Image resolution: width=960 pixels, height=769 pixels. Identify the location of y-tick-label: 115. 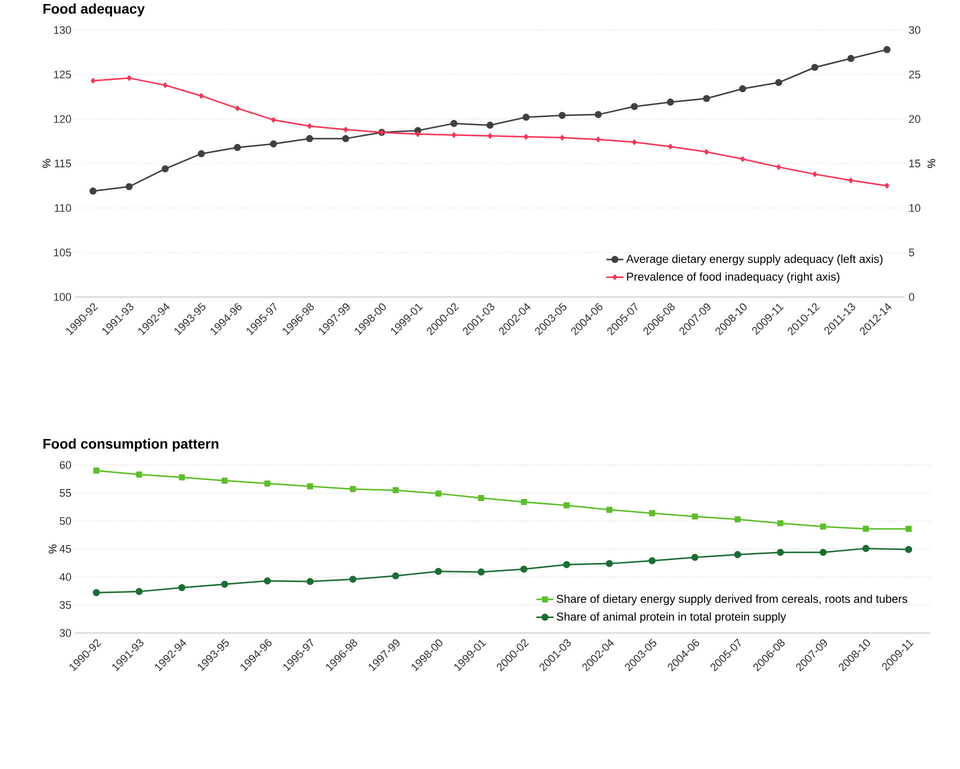
(63, 164).